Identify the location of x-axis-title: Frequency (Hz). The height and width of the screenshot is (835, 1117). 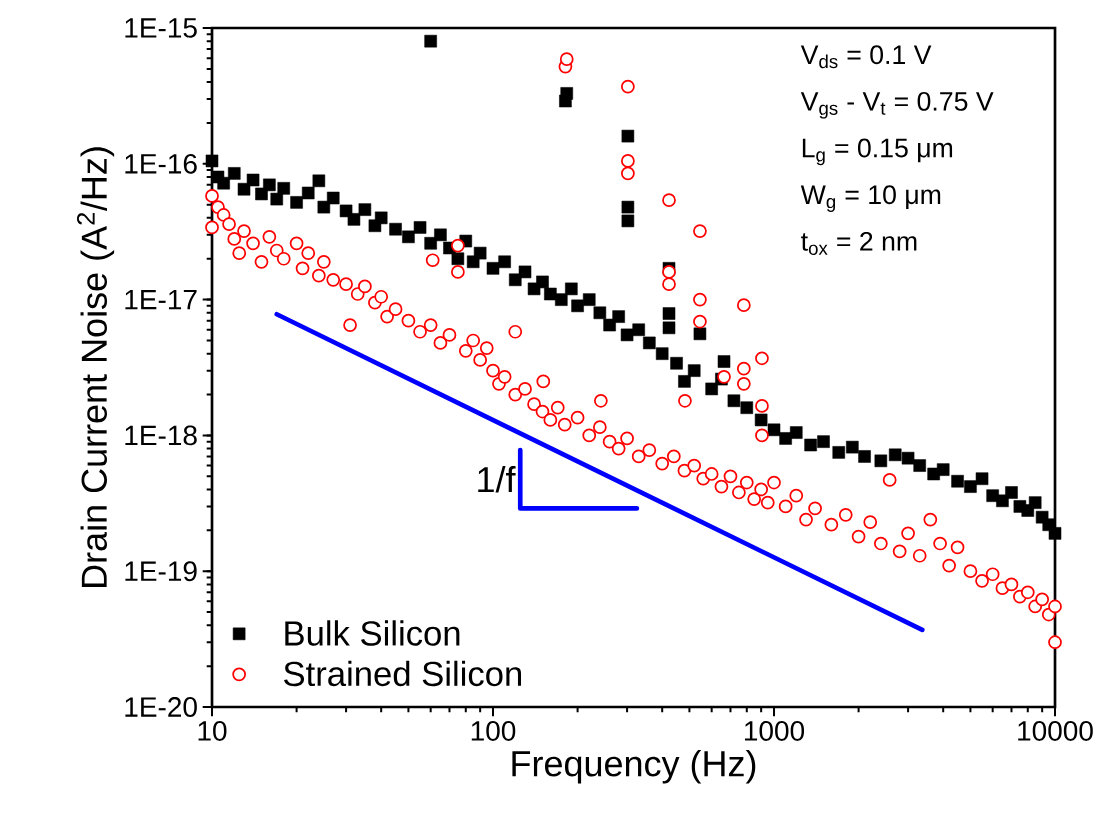
(634, 767).